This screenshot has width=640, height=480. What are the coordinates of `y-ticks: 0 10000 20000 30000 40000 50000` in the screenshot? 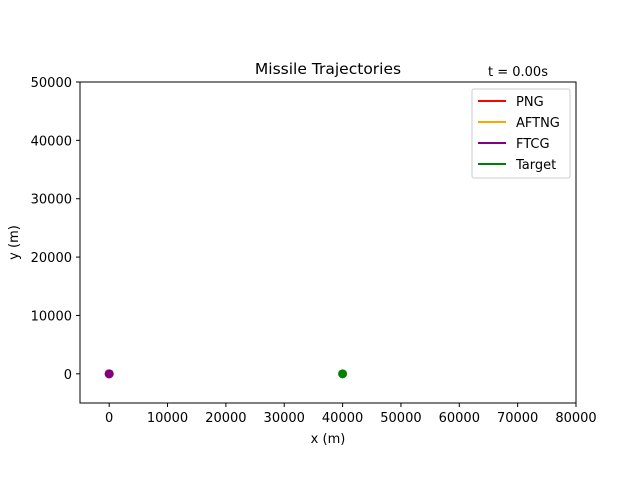 It's located at (55, 229).